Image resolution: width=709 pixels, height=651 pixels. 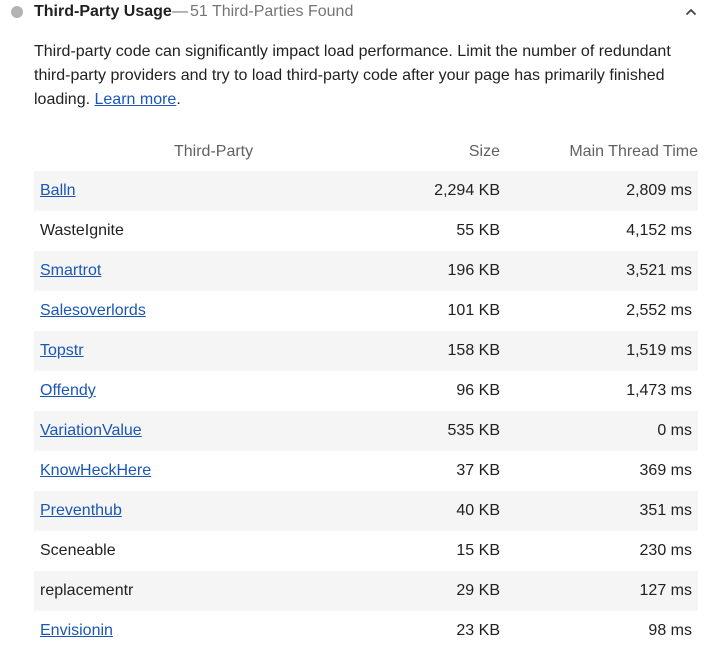 What do you see at coordinates (478, 550) in the screenshot?
I see `transfer-size: 15 KB` at bounding box center [478, 550].